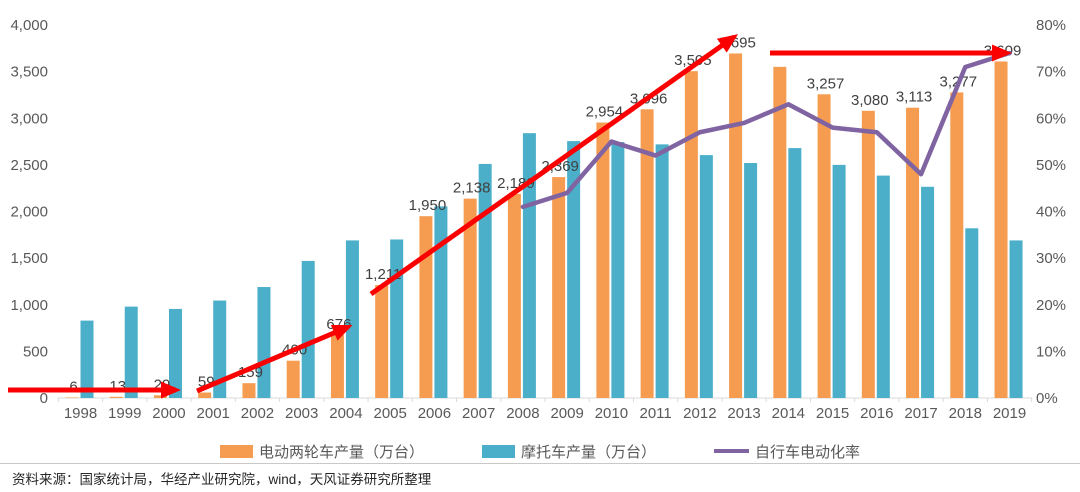 The image size is (1080, 492). What do you see at coordinates (1051, 72) in the screenshot?
I see `right-axis-tick-label: 70%` at bounding box center [1051, 72].